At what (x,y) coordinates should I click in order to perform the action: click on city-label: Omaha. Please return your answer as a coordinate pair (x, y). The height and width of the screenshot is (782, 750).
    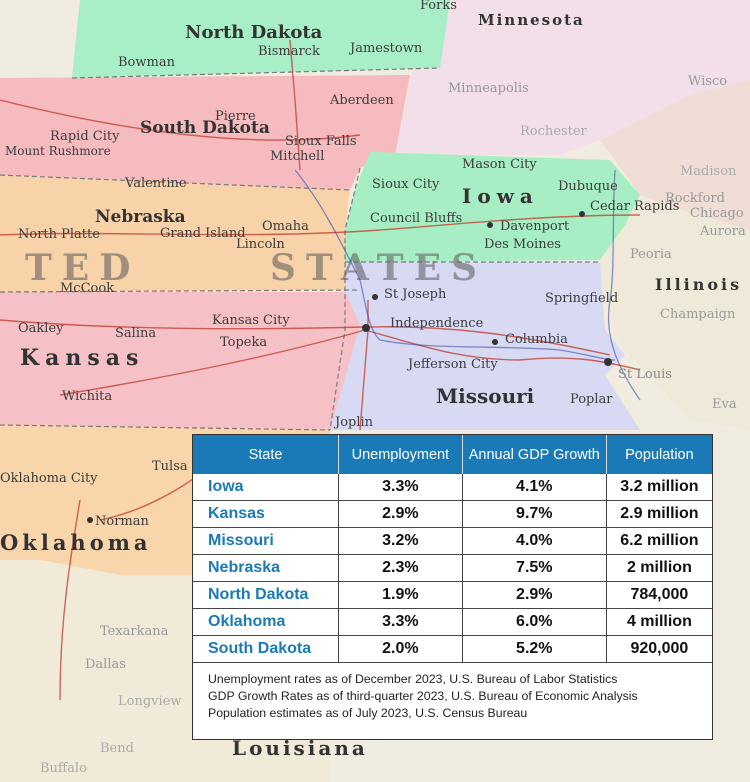
    Looking at the image, I should click on (285, 226).